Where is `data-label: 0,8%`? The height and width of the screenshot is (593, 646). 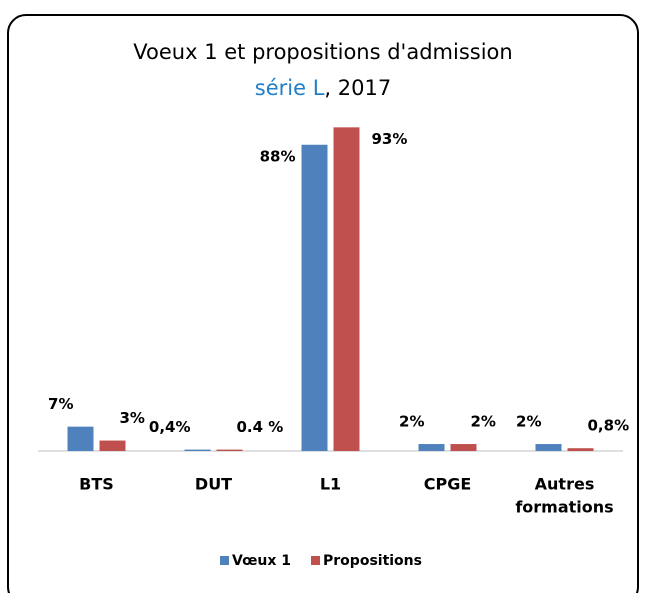
data-label: 0,8% is located at coordinates (609, 426).